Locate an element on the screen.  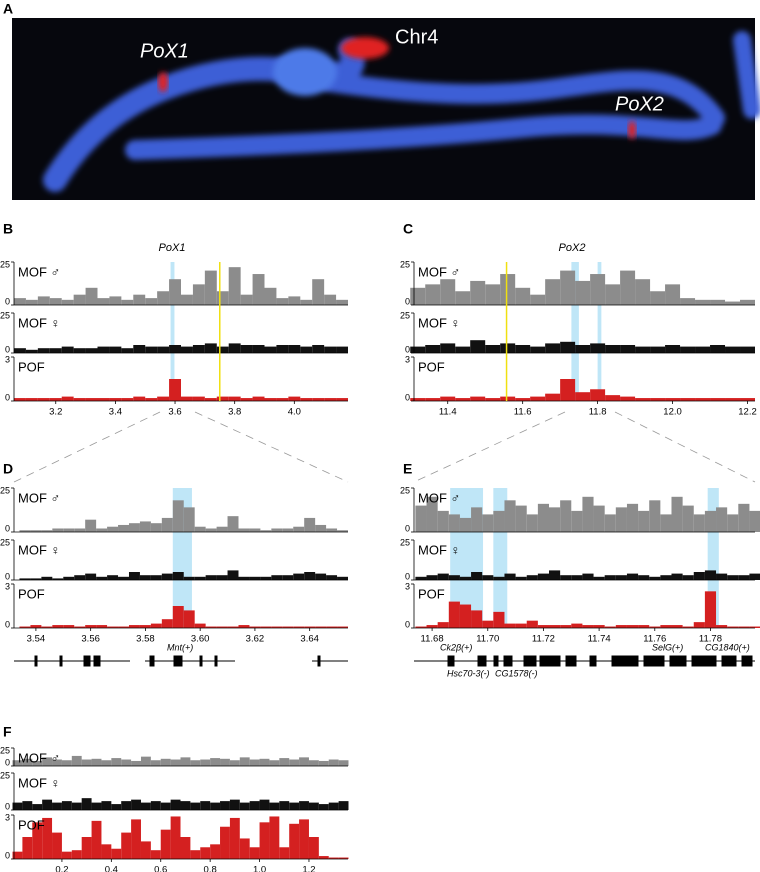
x-tick-label: 3.60 is located at coordinates (200, 639).